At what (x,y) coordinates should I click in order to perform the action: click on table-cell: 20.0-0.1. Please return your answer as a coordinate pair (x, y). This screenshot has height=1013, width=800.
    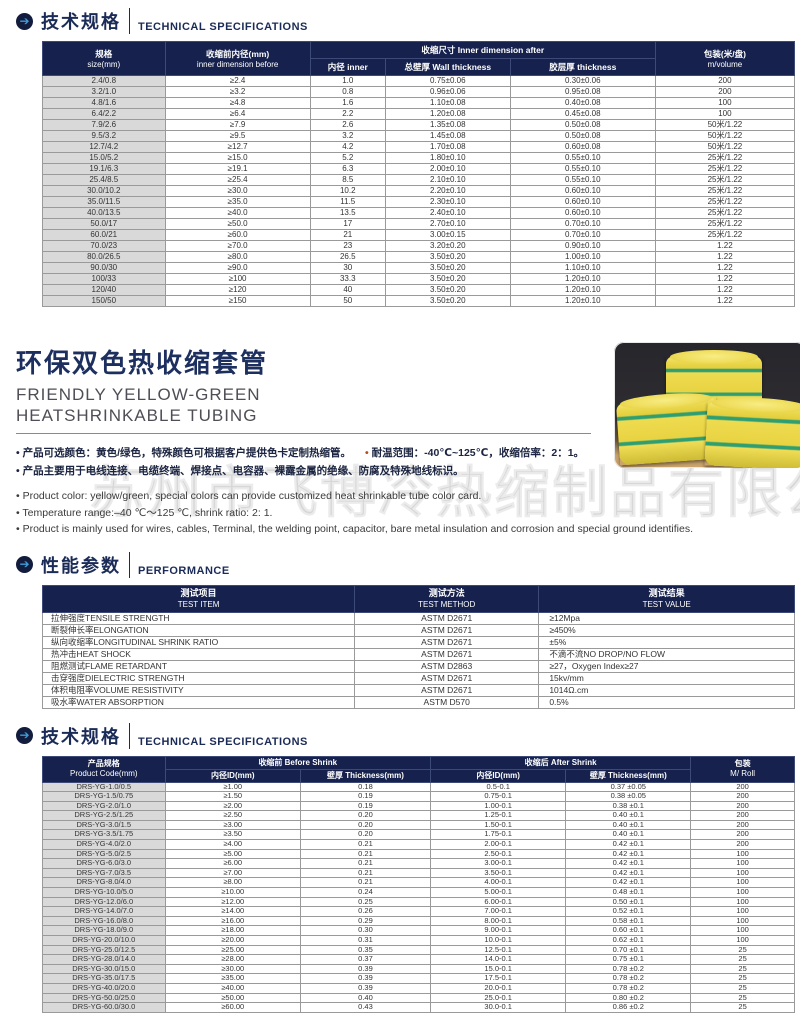
    Looking at the image, I should click on (498, 988).